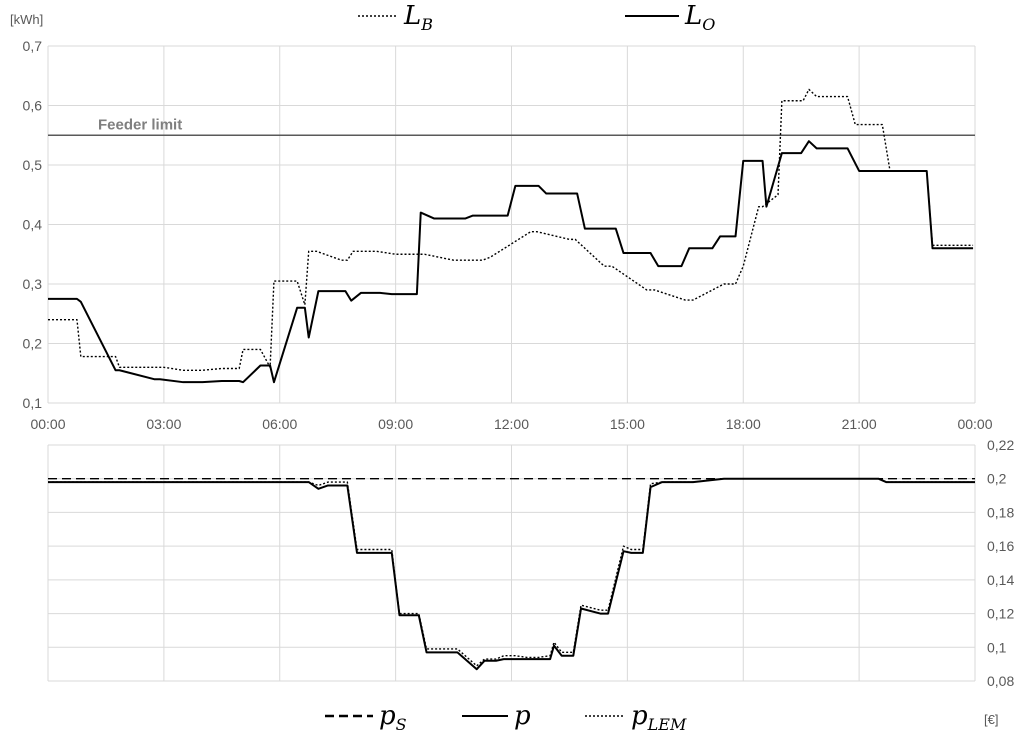 The height and width of the screenshot is (743, 1022). What do you see at coordinates (997, 647) in the screenshot?
I see `bottom-y-tick-label: 0,1` at bounding box center [997, 647].